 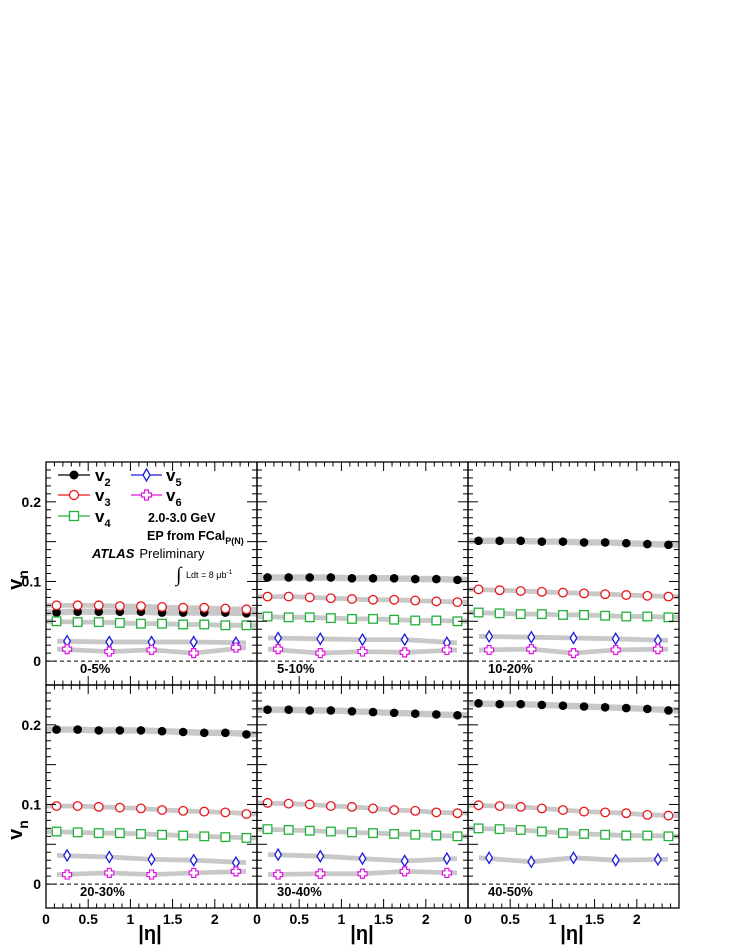 I want to click on x-axis-label-col2: |η|, so click(x=361, y=934).